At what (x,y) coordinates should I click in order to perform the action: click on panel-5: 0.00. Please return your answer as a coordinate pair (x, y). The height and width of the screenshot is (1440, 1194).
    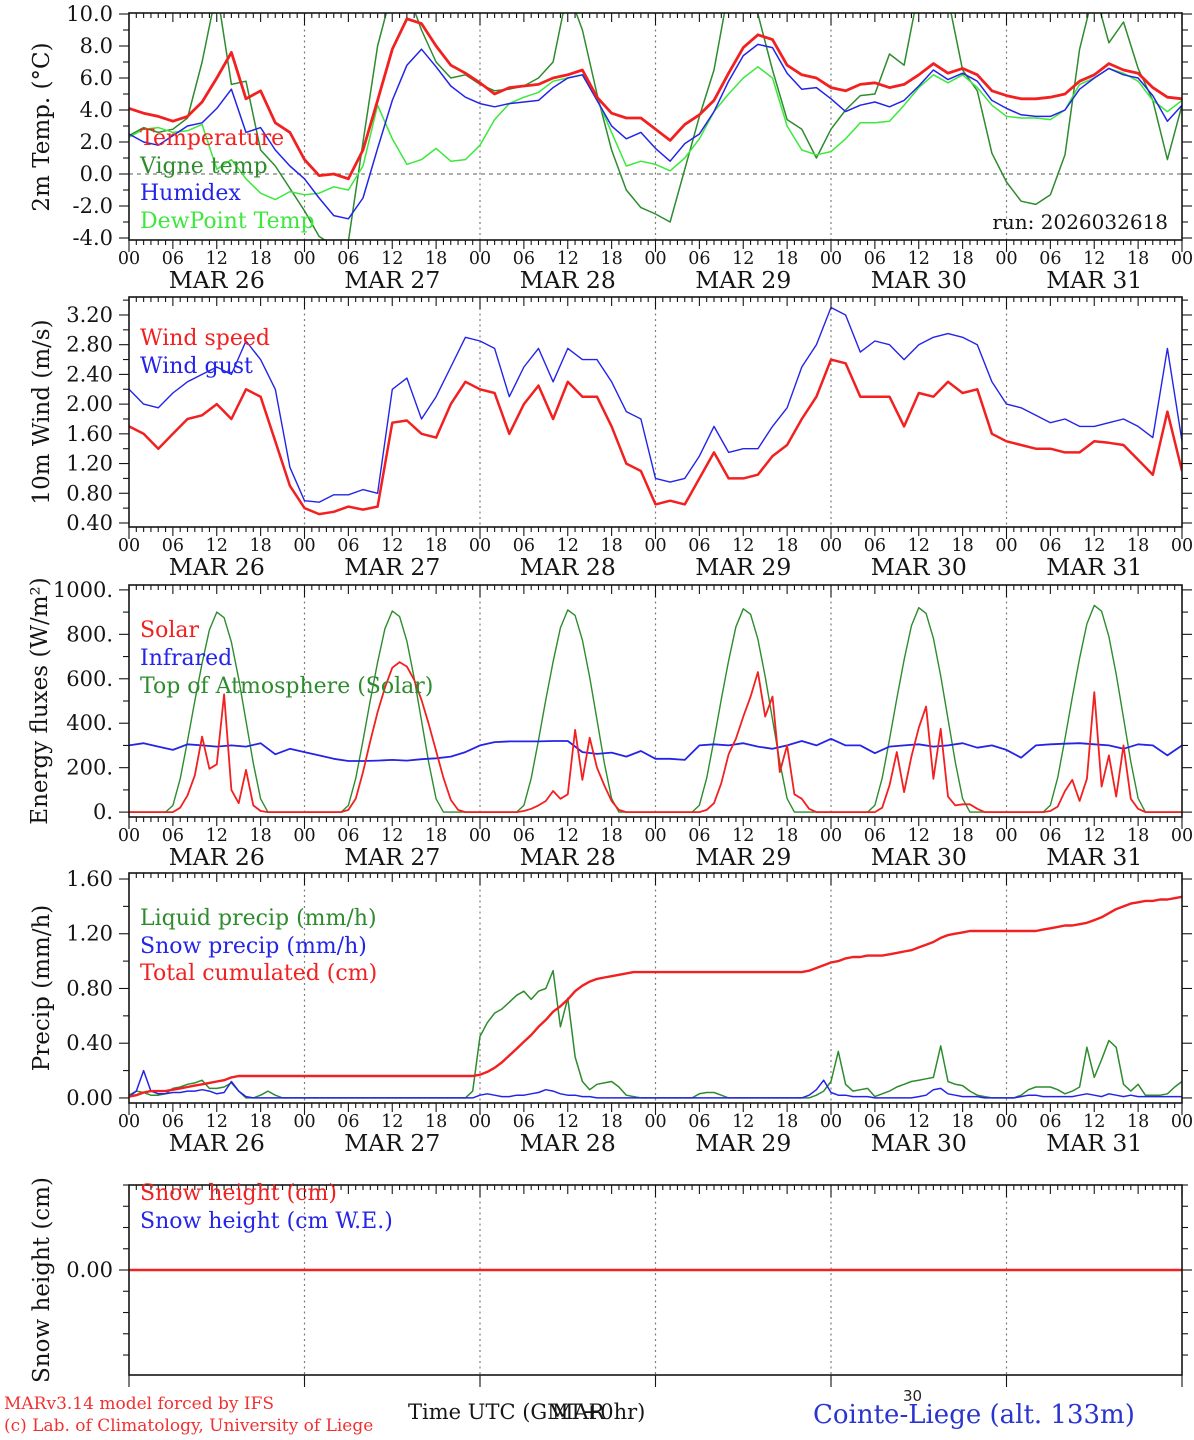
    Looking at the image, I should click on (629, 1285).